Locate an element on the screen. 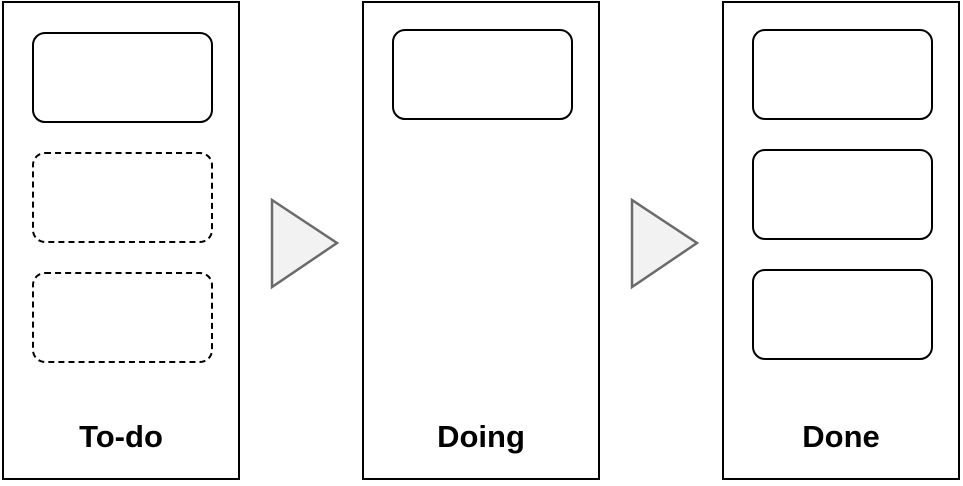  todo-card is located at coordinates (122, 77).